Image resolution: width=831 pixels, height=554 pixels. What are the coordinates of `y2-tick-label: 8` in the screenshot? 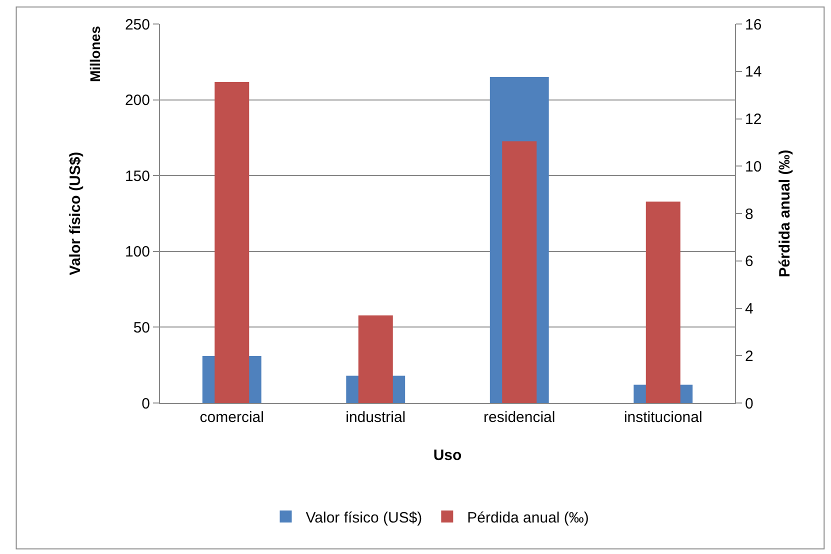 It's located at (749, 214).